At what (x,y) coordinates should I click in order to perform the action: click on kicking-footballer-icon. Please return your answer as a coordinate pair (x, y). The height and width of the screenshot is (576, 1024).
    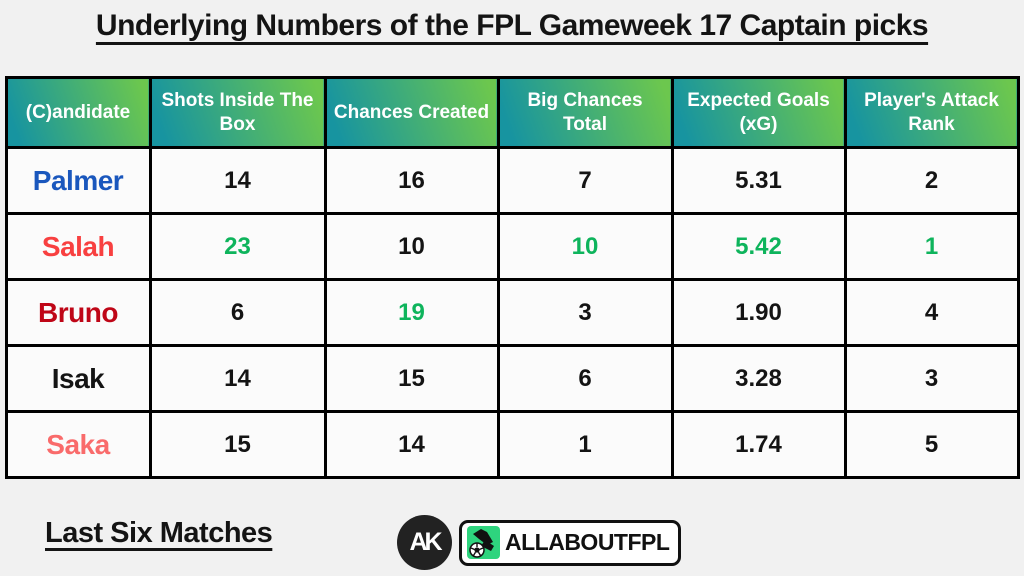
    Looking at the image, I should click on (483, 542).